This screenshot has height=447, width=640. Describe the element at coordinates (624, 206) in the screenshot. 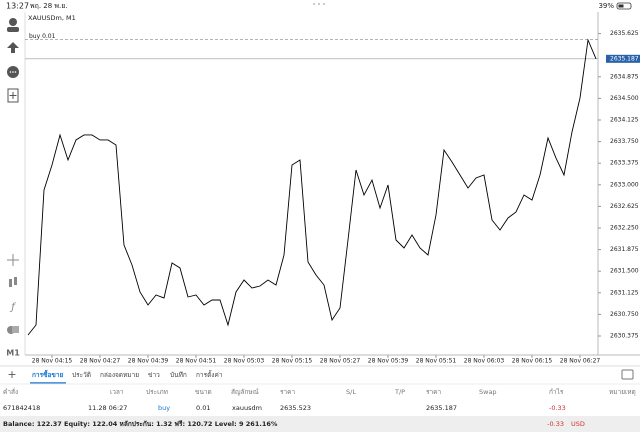

I see `y-tick-label: 2632.625` at that location.